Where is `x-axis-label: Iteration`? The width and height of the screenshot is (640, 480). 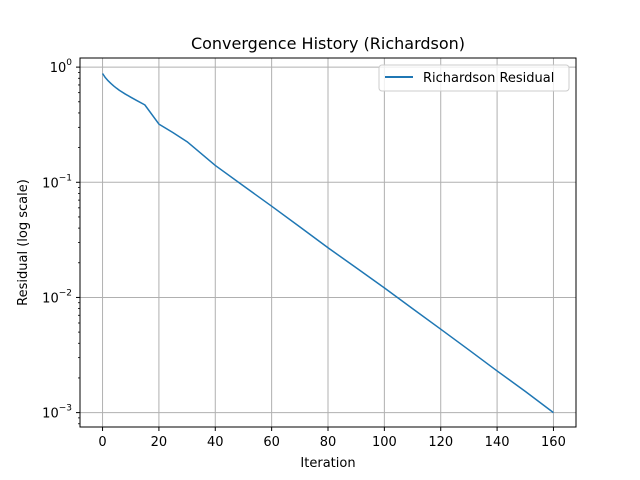
x-axis-label: Iteration is located at coordinates (327, 463).